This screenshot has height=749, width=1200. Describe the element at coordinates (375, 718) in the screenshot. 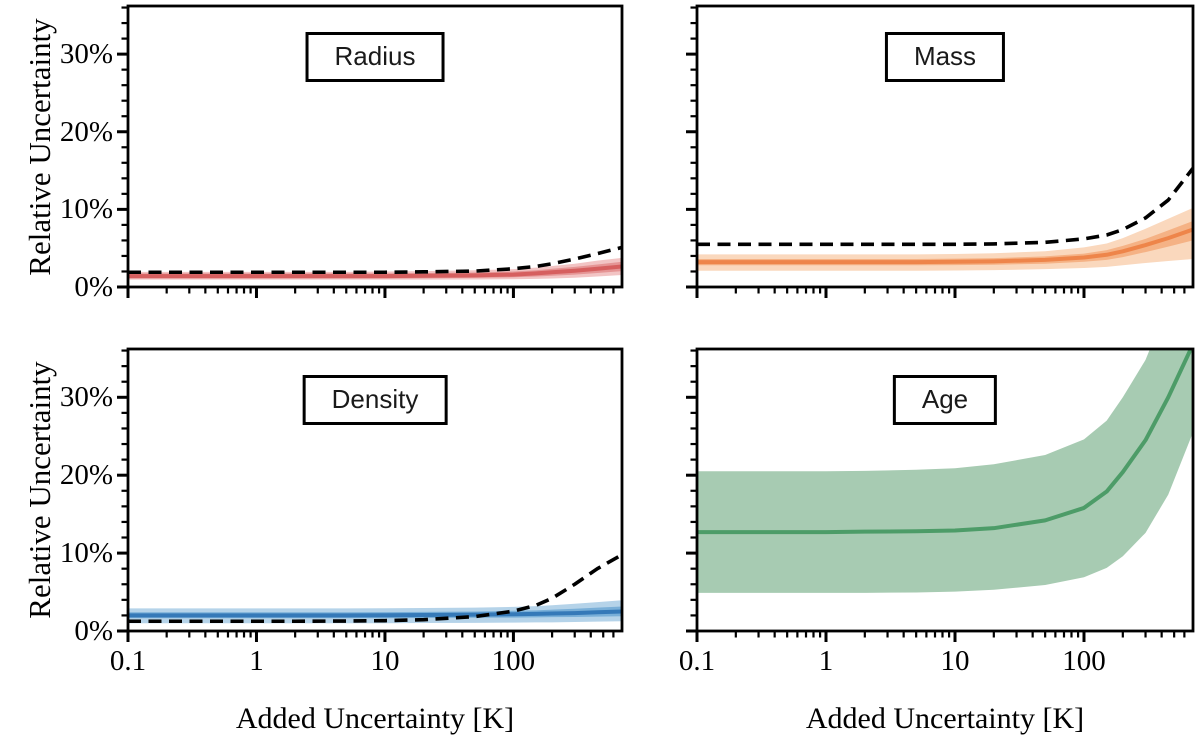

I see `x-axis-title-left: Added Uncertainty [K]` at that location.